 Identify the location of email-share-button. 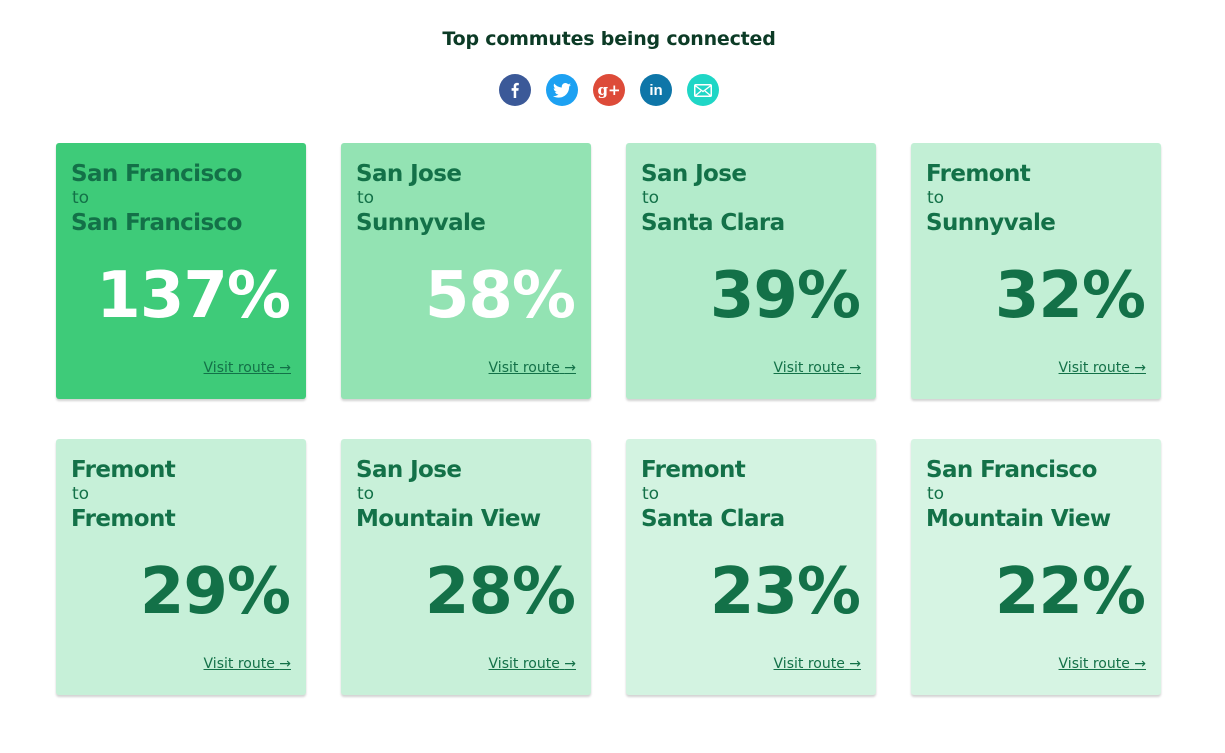
(703, 90).